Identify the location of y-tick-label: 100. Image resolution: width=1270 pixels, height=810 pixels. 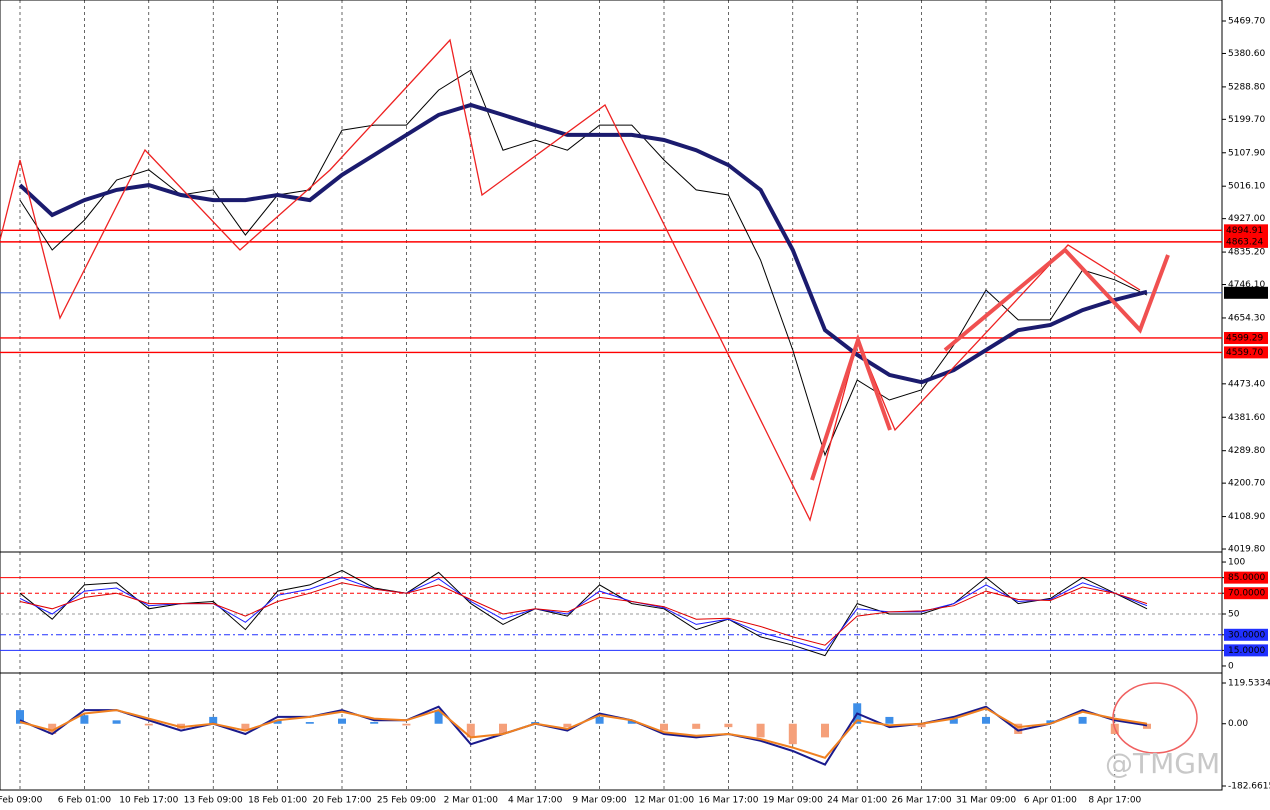
(1236, 563).